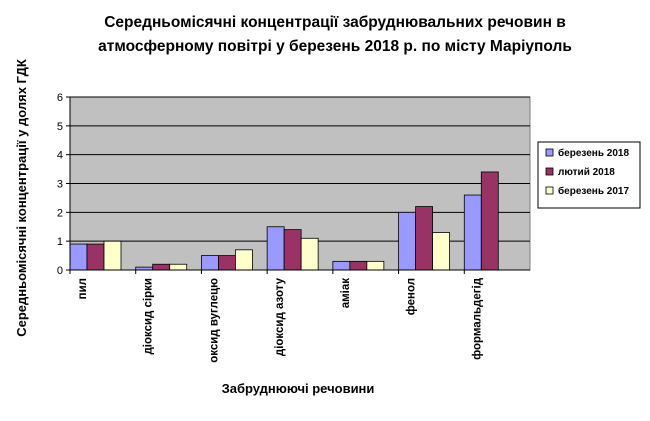  I want to click on y-tick-label: 0, so click(60, 271).